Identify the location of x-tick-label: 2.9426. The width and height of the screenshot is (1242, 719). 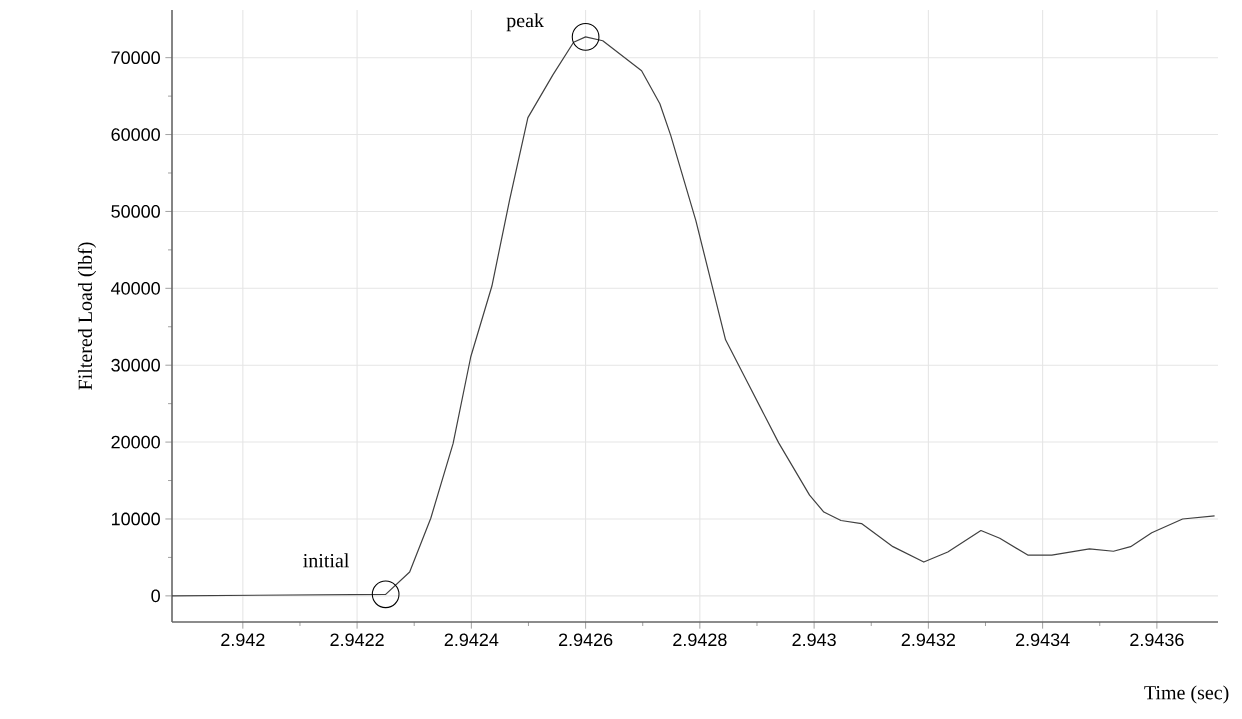
(585, 640).